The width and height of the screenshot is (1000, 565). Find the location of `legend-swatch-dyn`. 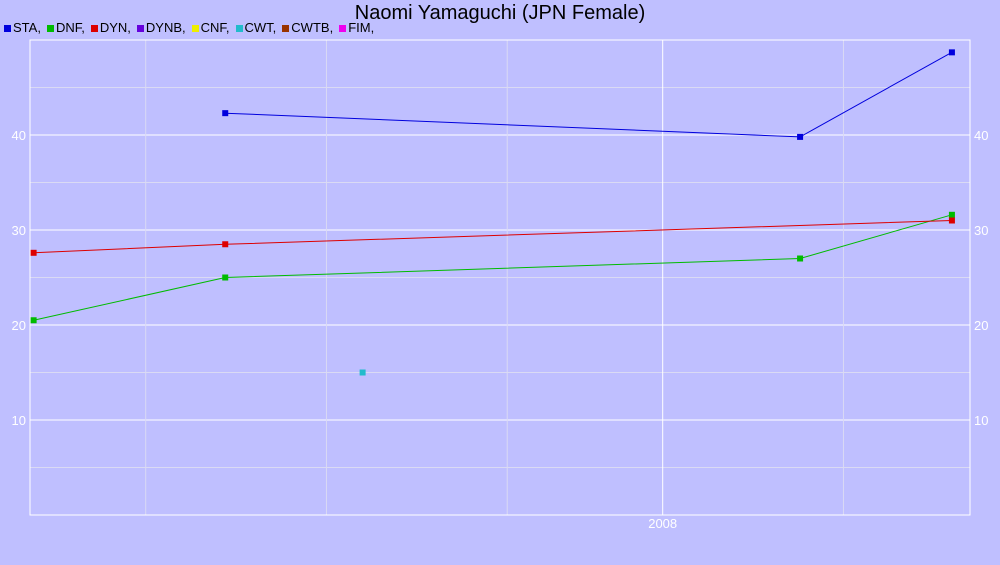

legend-swatch-dyn is located at coordinates (94, 28).